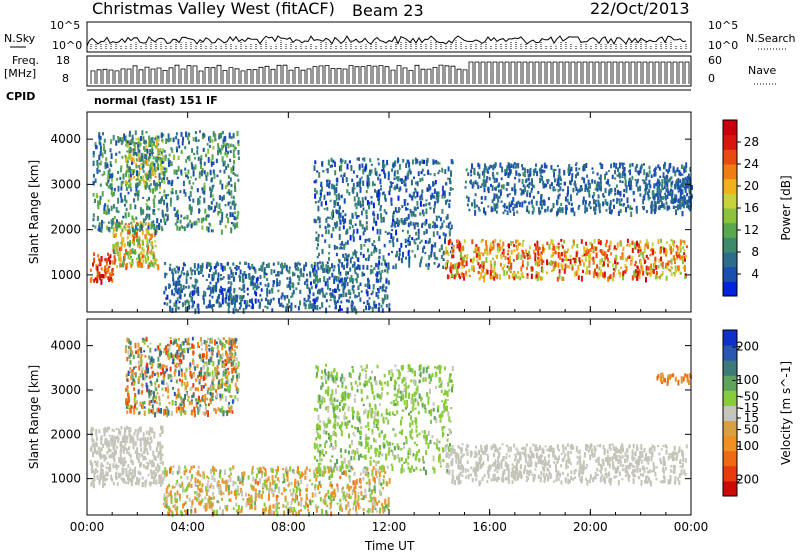 Image resolution: width=800 pixels, height=554 pixels. Describe the element at coordinates (711, 78) in the screenshot. I see `nave-tick-bottom: 0` at that location.